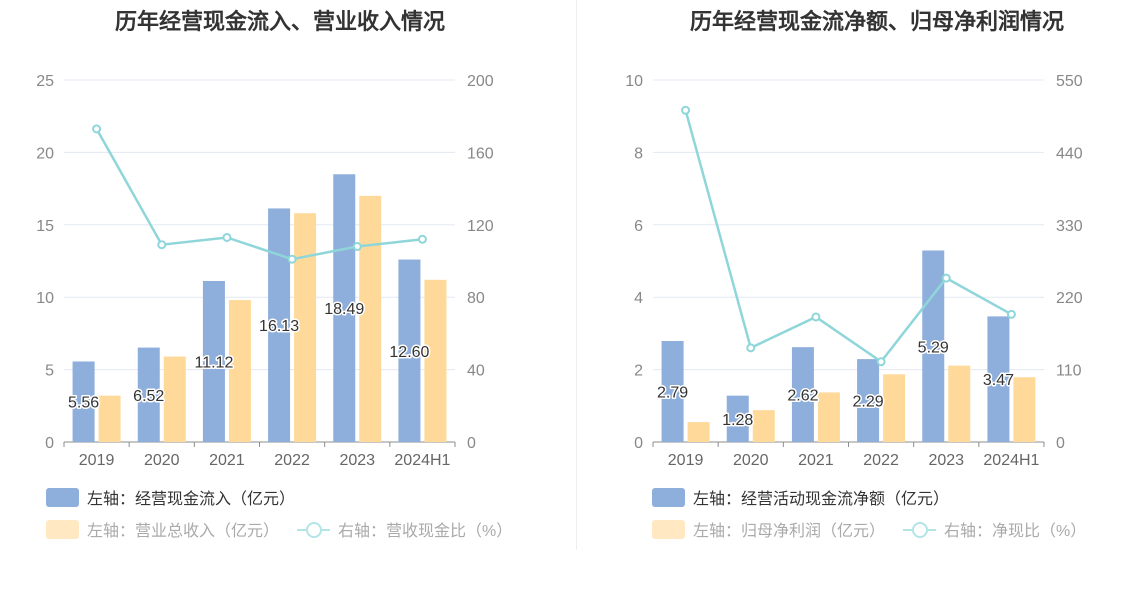 The height and width of the screenshot is (589, 1147). What do you see at coordinates (344, 309) in the screenshot?
I see `data-label-2023: 18.49` at bounding box center [344, 309].